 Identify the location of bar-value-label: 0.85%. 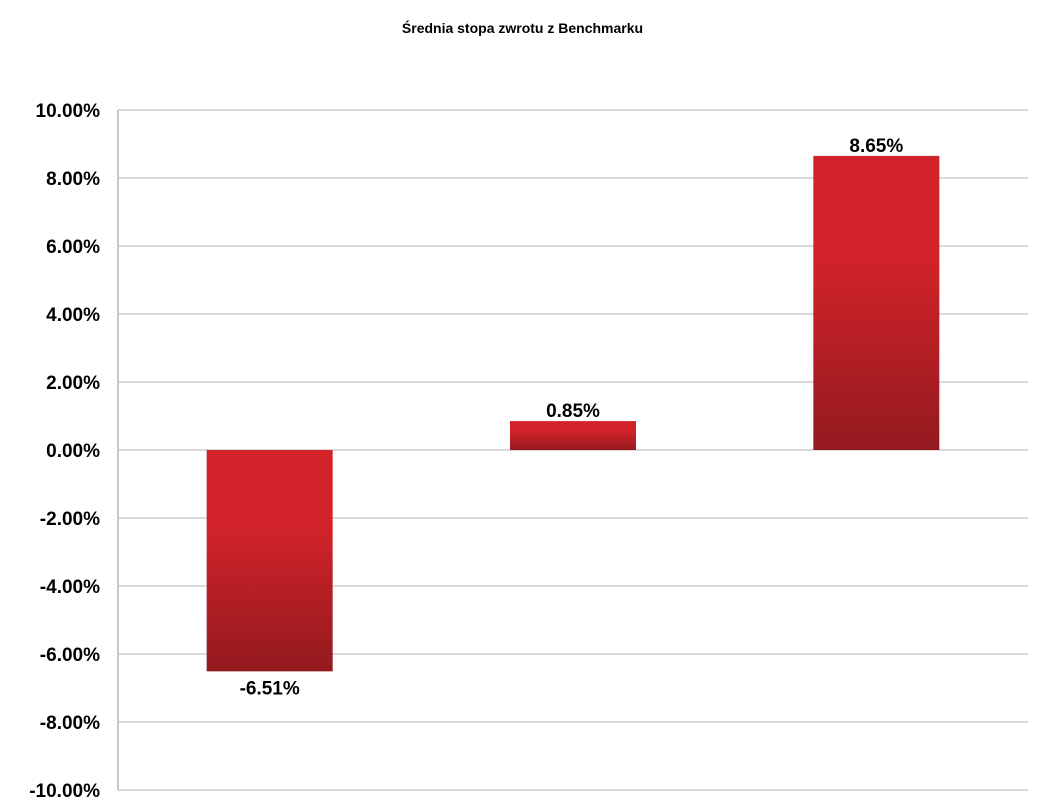
(573, 411).